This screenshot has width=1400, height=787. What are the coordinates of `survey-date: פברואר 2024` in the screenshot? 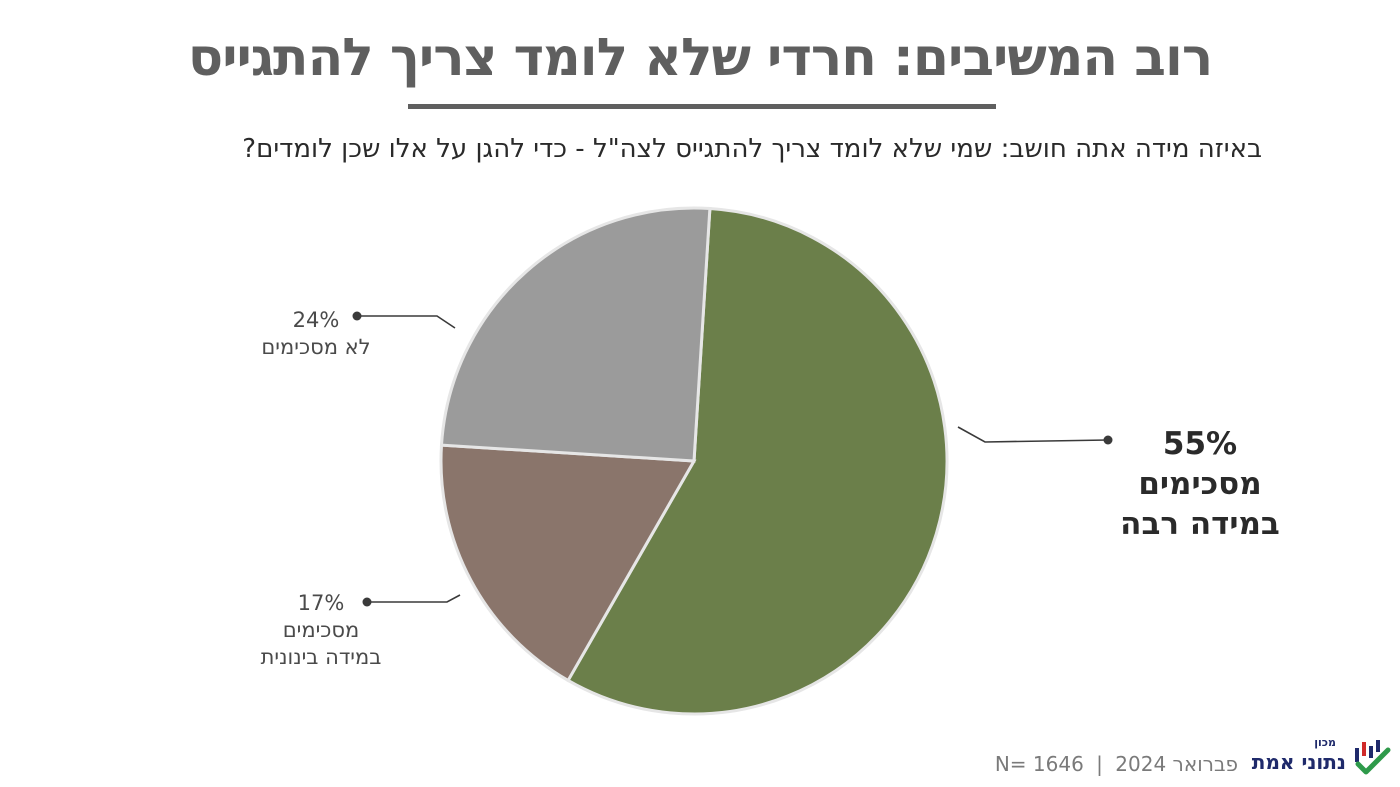 It's located at (1176, 764).